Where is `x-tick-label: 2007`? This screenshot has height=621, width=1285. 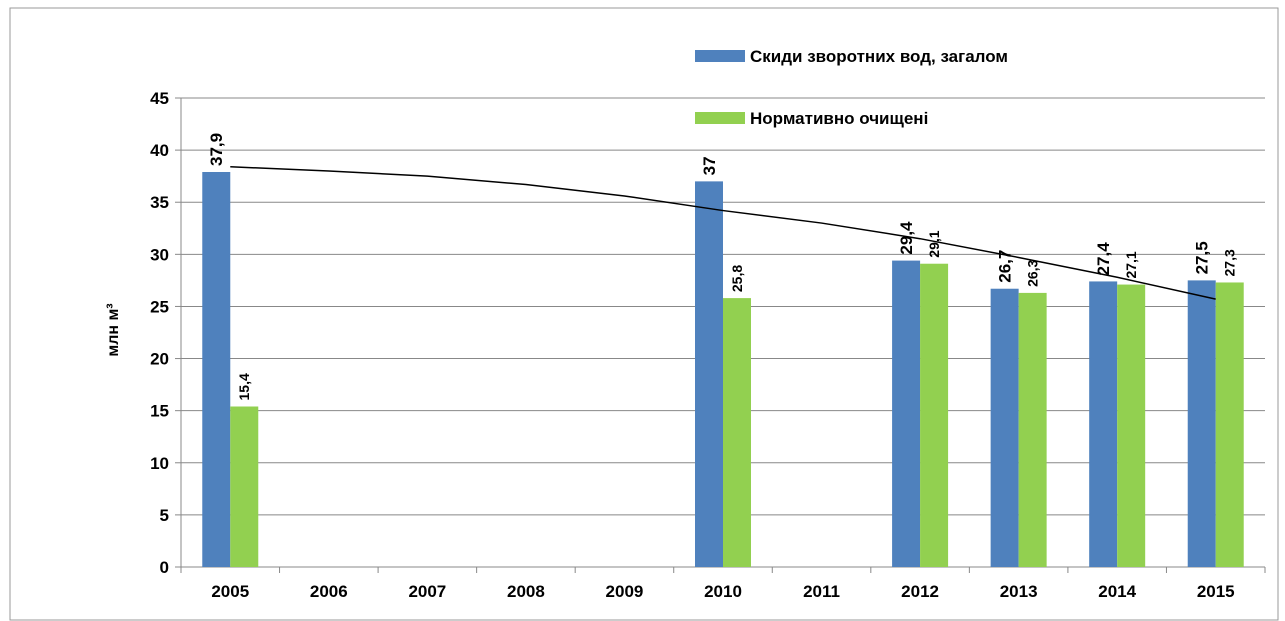
x-tick-label: 2007 is located at coordinates (427, 591).